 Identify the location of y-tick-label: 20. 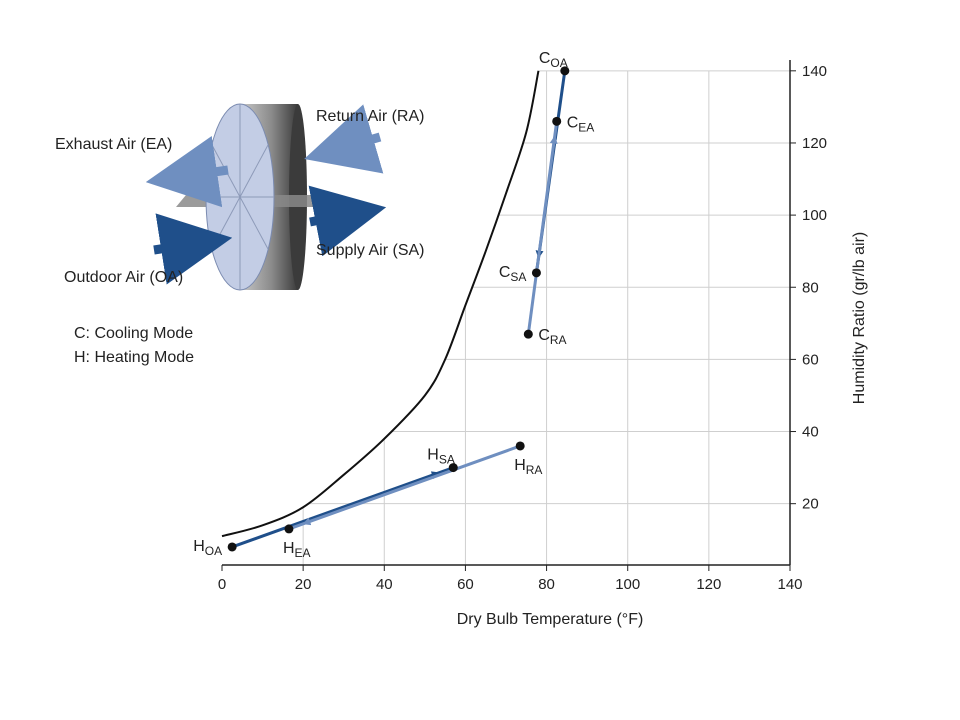
(810, 504).